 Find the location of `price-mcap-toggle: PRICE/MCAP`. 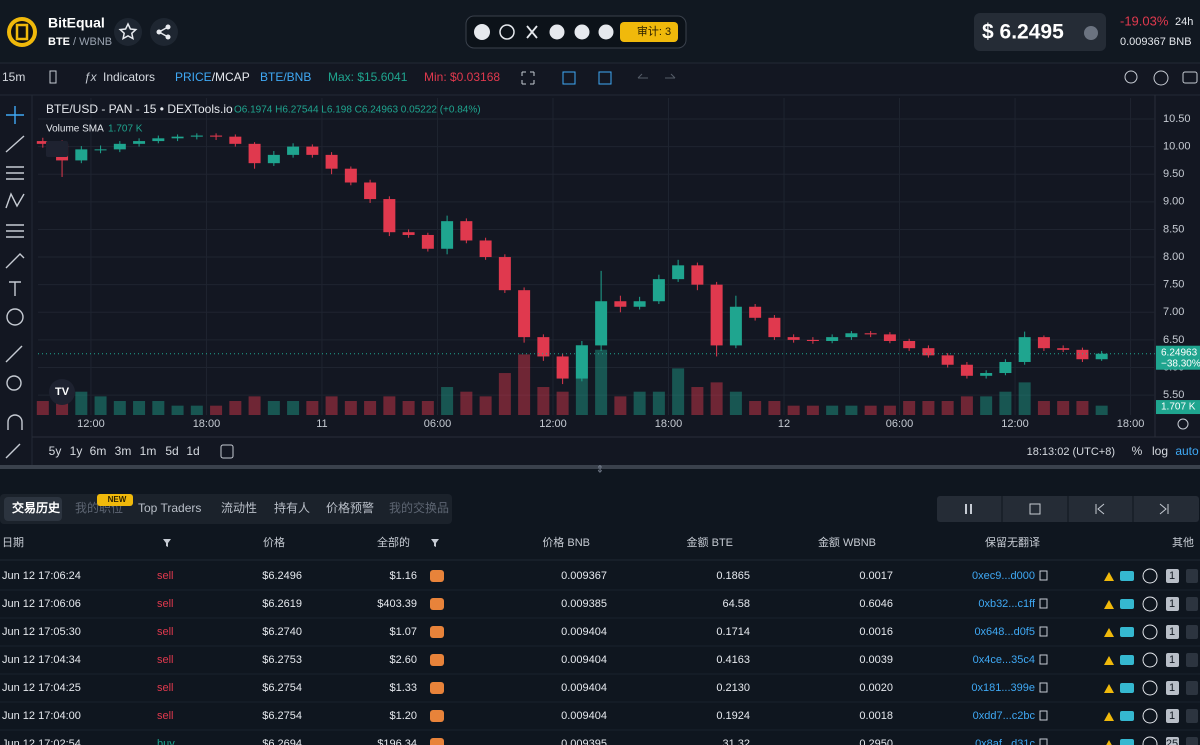

price-mcap-toggle: PRICE/MCAP is located at coordinates (212, 77).